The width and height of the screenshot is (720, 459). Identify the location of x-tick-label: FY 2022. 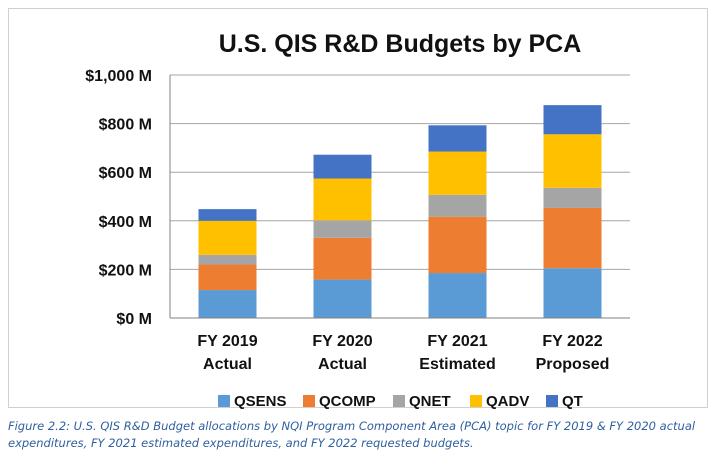
(572, 341).